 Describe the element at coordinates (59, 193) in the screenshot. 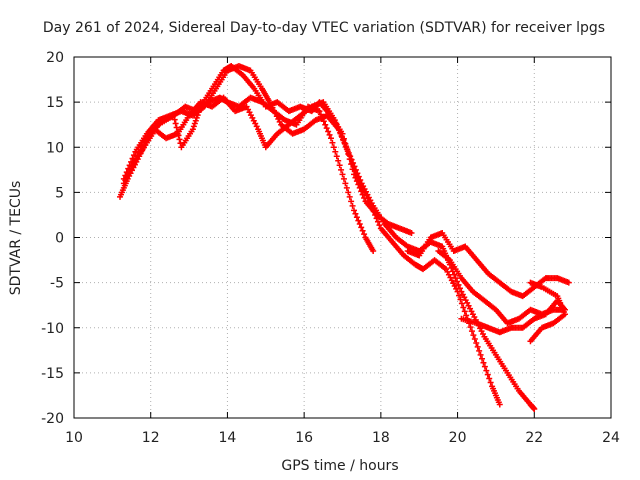

I see `y-tick-label: 5` at that location.